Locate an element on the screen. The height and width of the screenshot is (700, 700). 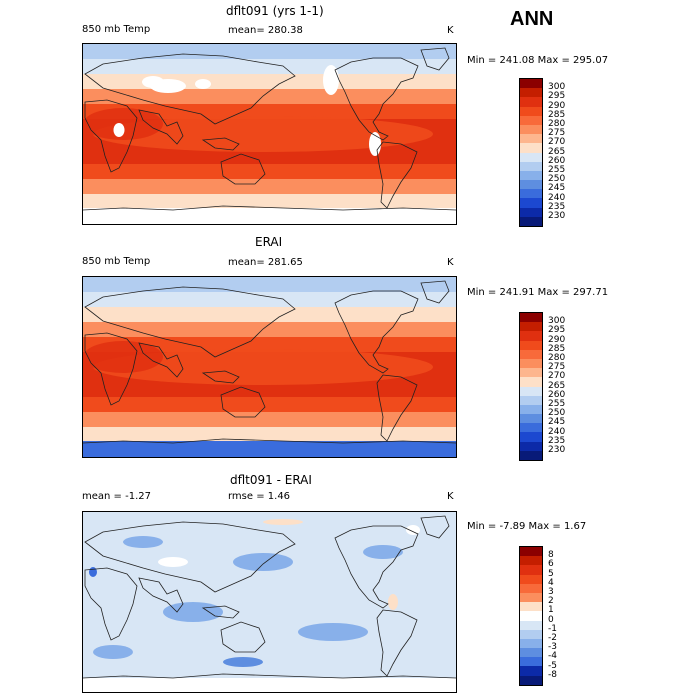
colorbar-tick-label: 275 is located at coordinates (557, 367).